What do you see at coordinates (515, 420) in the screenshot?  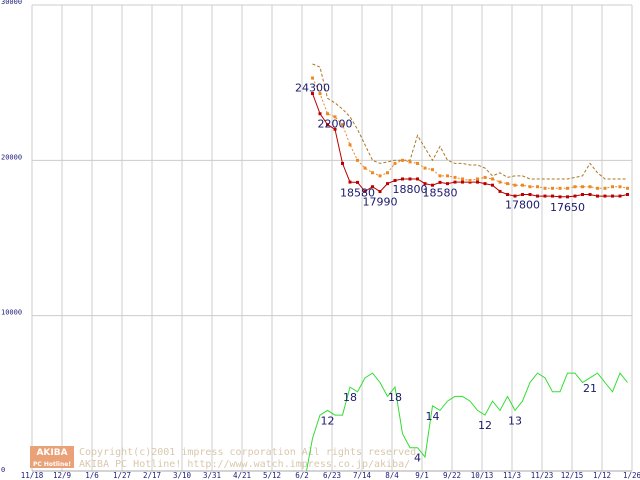 I see `data-label: 13` at bounding box center [515, 420].